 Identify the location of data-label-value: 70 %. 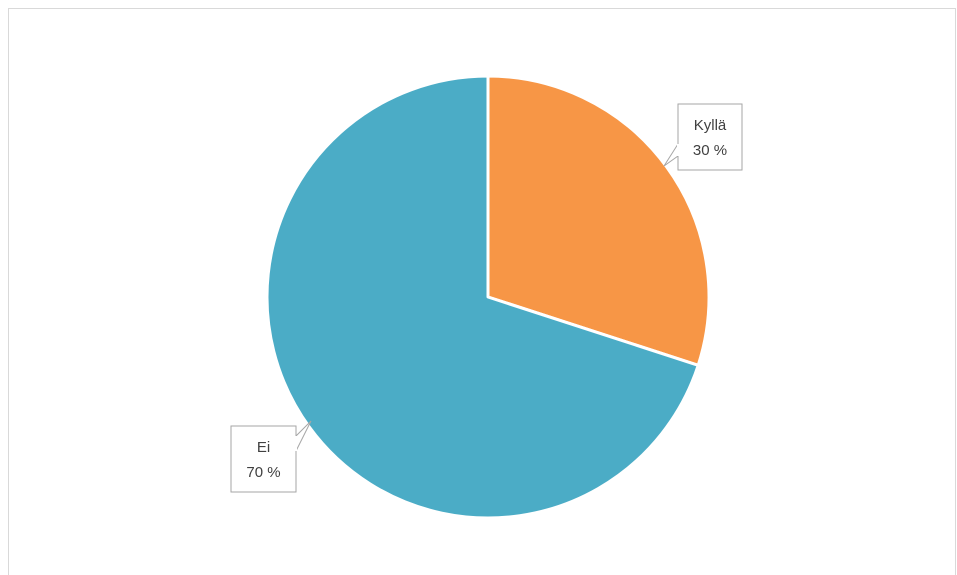
(263, 472).